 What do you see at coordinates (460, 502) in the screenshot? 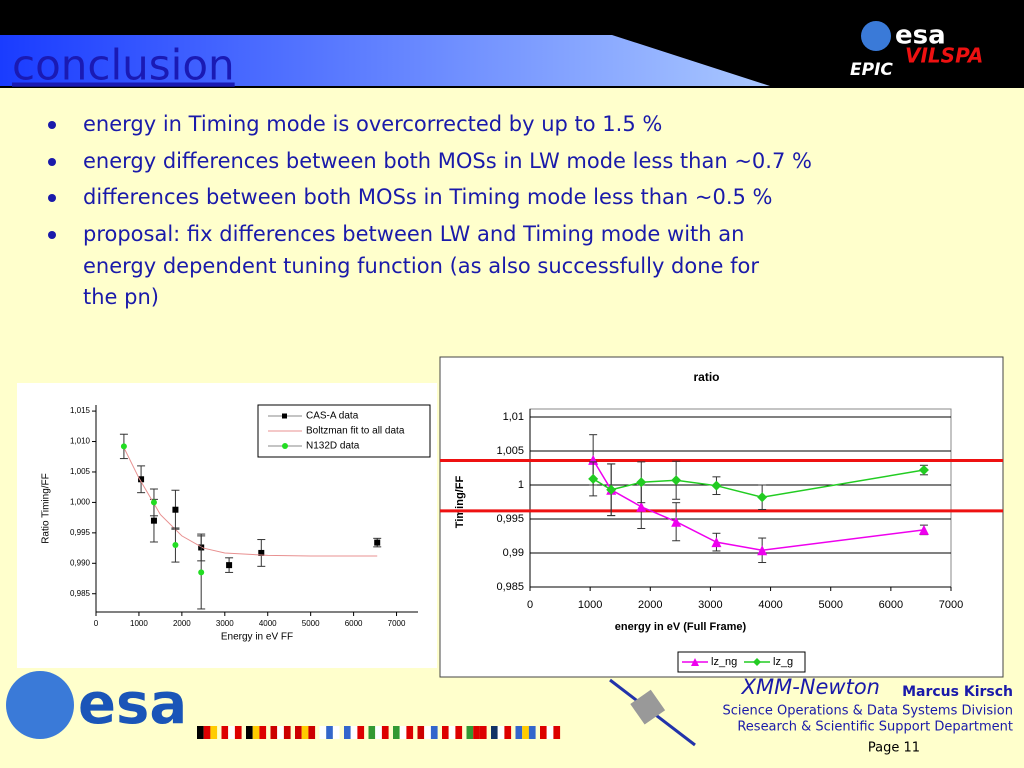
I see `y-axis-label: Timing/FF` at bounding box center [460, 502].